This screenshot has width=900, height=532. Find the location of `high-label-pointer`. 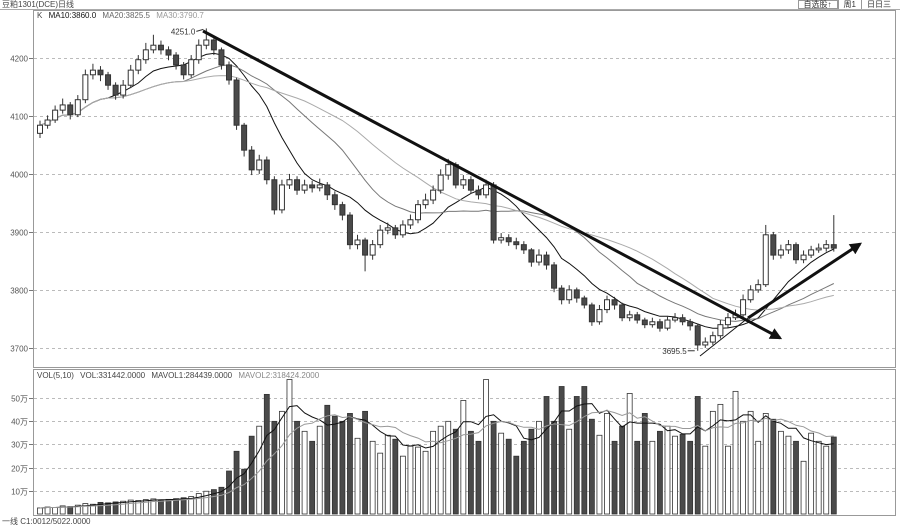

high-label-pointer is located at coordinates (200, 30).